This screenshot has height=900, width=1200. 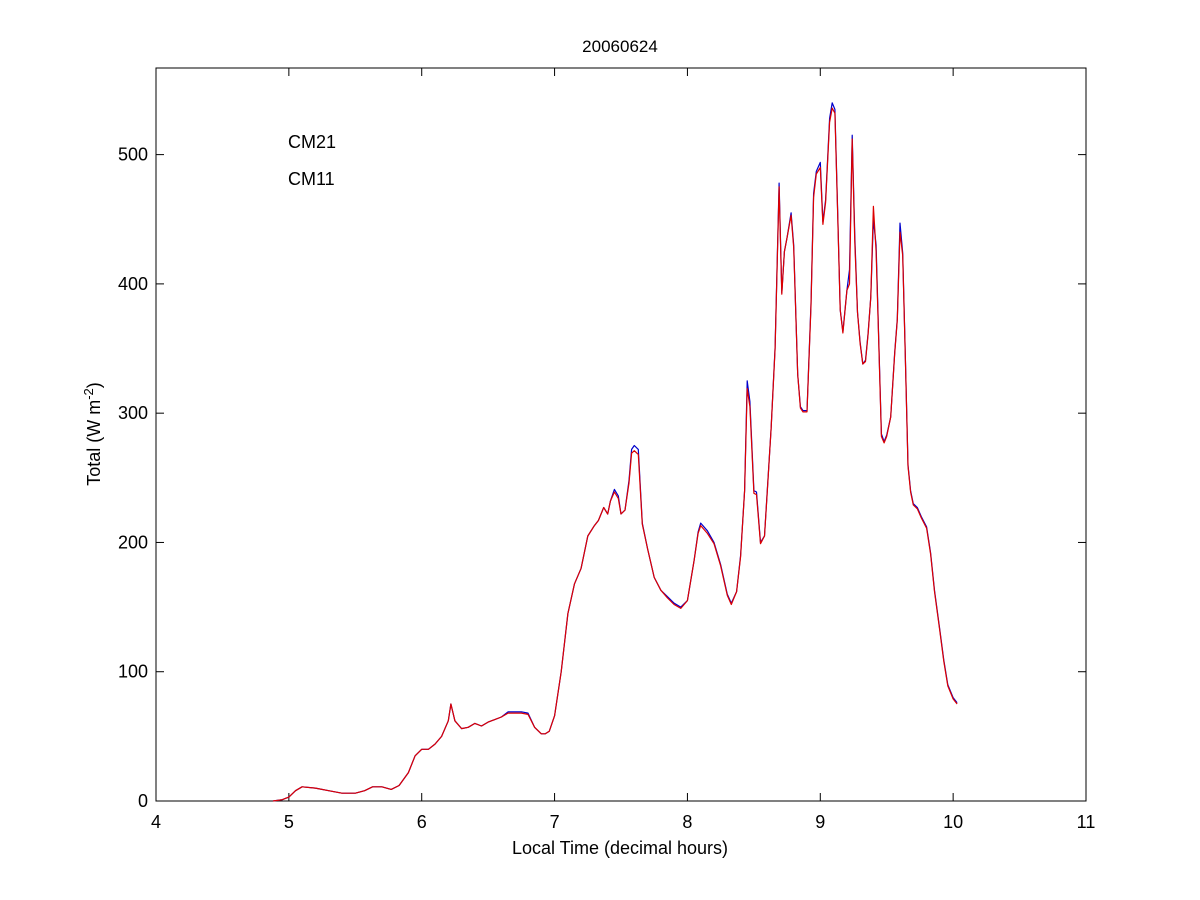 What do you see at coordinates (133, 413) in the screenshot?
I see `y-tick-label: 300` at bounding box center [133, 413].